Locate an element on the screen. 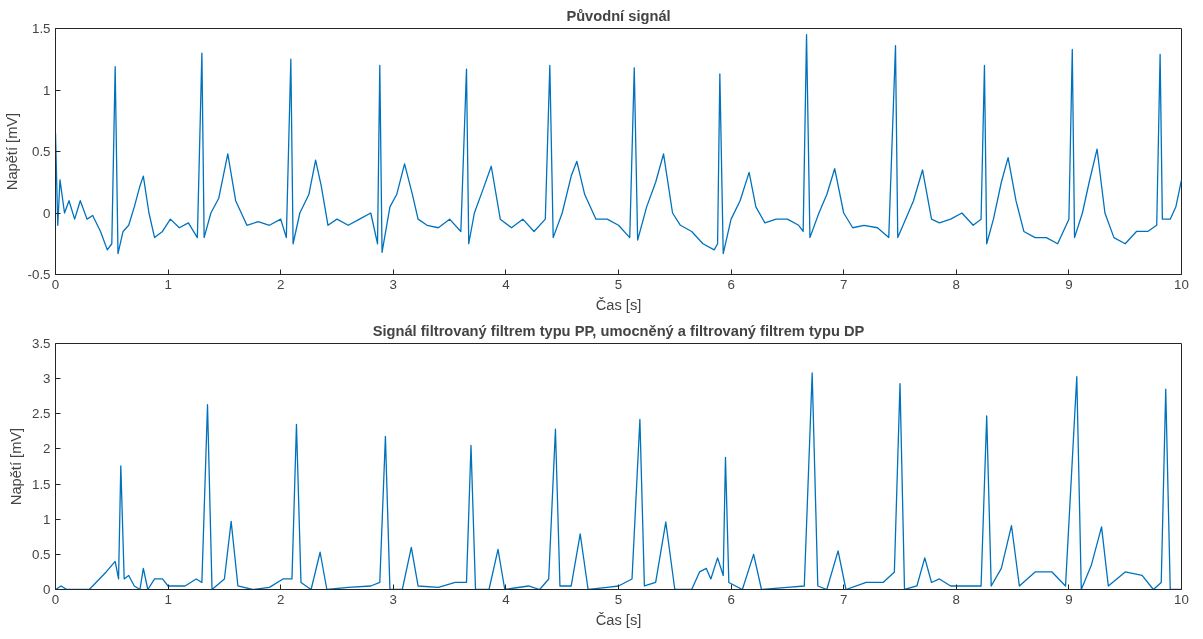  y-tick-label: 3.5 is located at coordinates (41, 343).